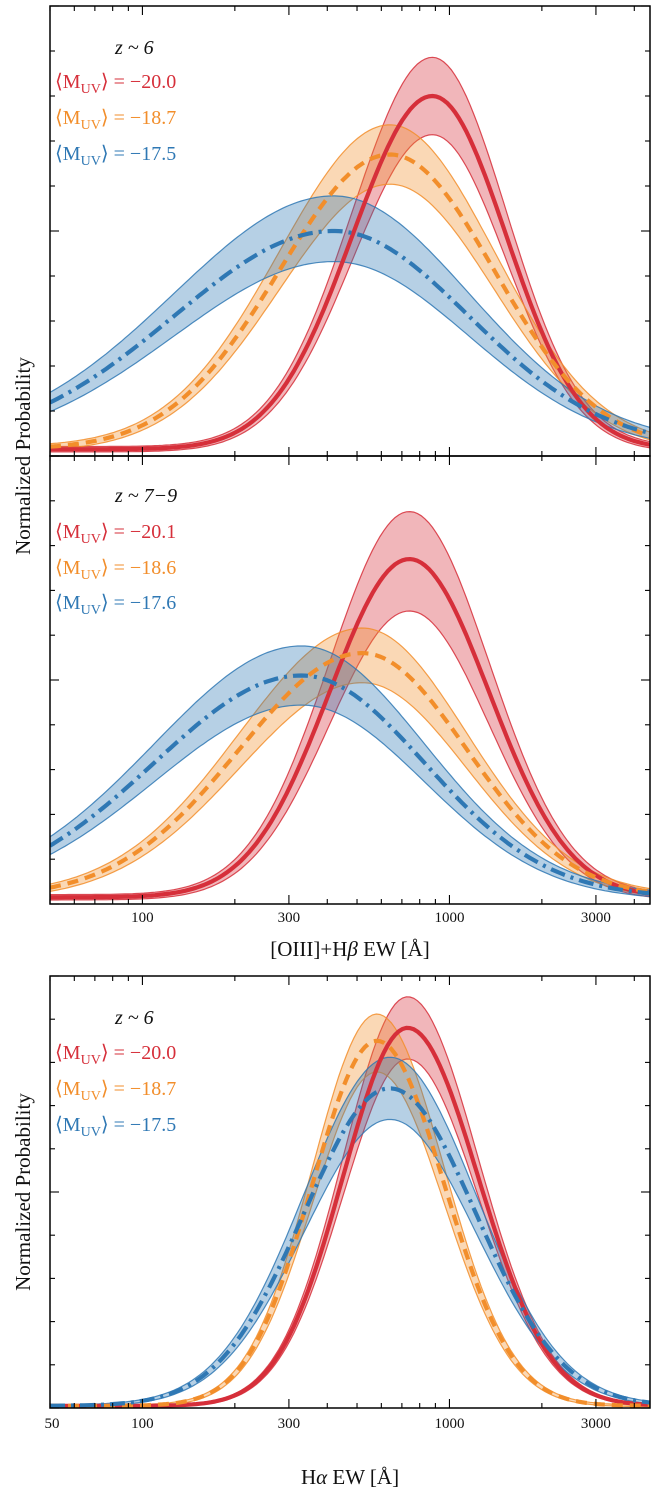  What do you see at coordinates (115, 570) in the screenshot?
I see `legend-entry-1: ⟨MUV⟩ = −18.6` at bounding box center [115, 570].